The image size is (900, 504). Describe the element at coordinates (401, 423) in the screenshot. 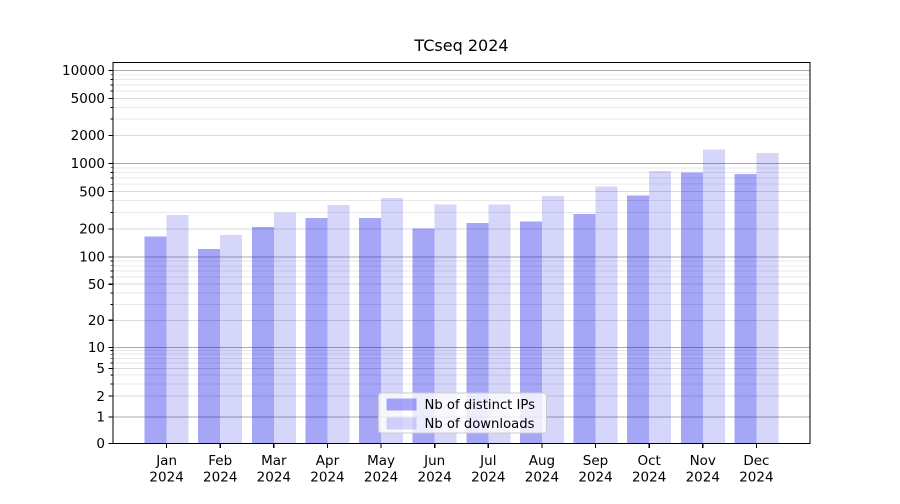

I see `legend-swatch-downloads` at that location.